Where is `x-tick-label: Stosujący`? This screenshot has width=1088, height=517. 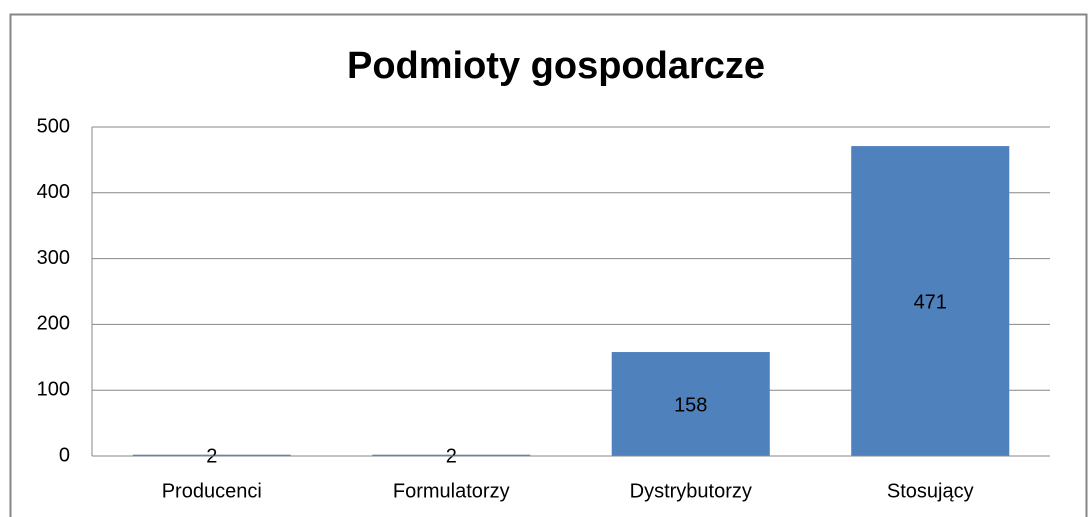
x-tick-label: Stosujący is located at coordinates (930, 491).